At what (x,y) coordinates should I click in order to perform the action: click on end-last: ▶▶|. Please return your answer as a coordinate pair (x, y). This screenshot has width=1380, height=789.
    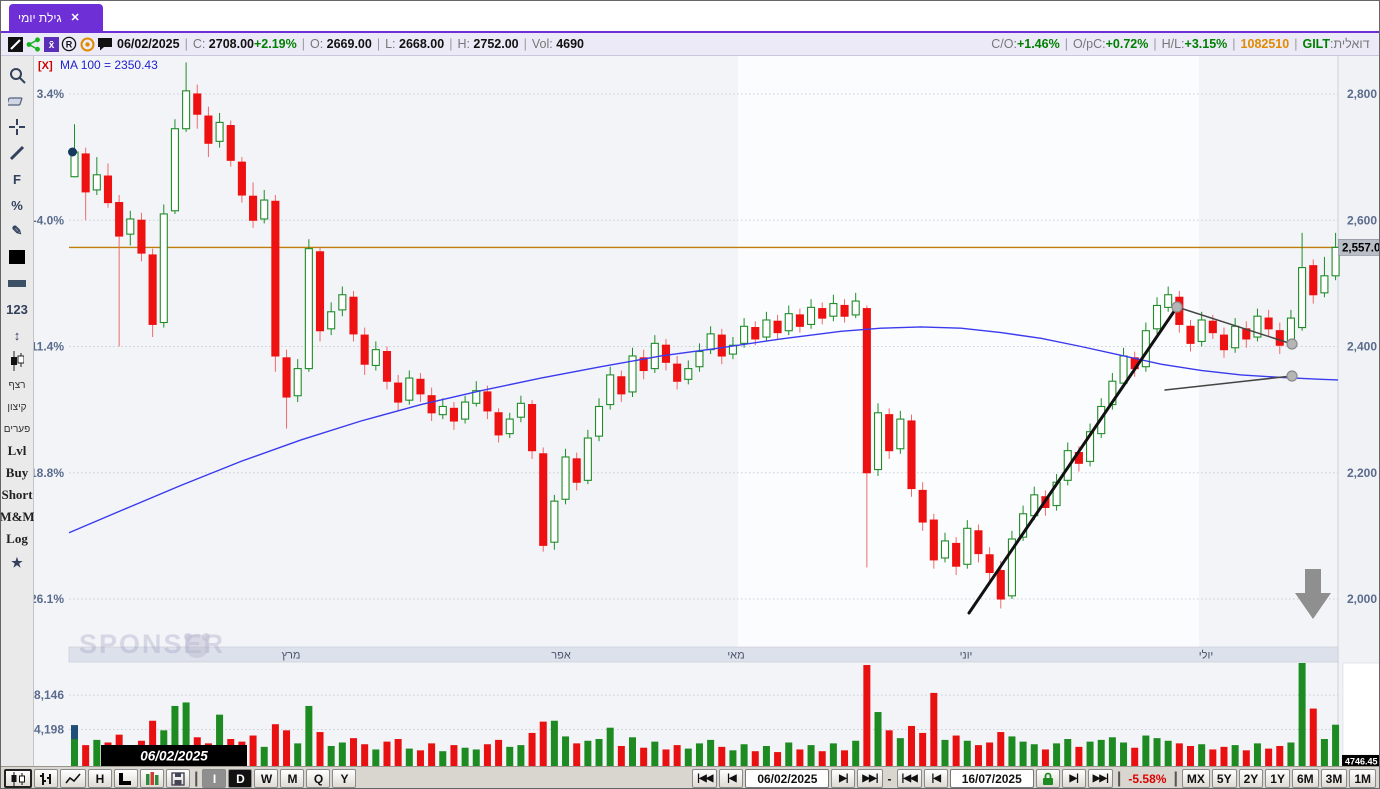
    Looking at the image, I should click on (1100, 778).